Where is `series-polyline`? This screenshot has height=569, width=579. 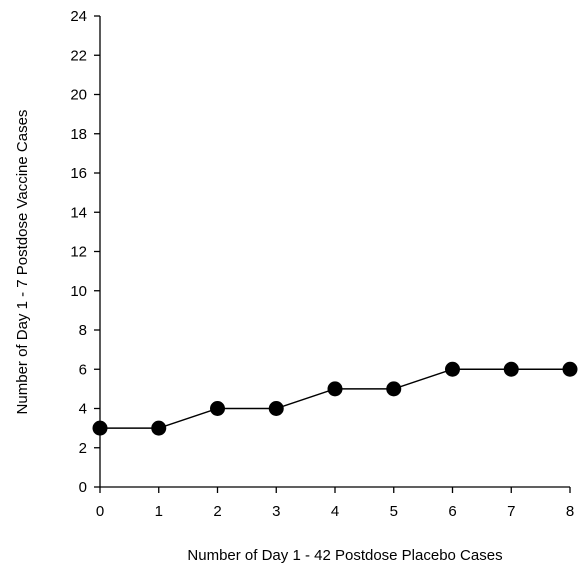 series-polyline is located at coordinates (335, 398).